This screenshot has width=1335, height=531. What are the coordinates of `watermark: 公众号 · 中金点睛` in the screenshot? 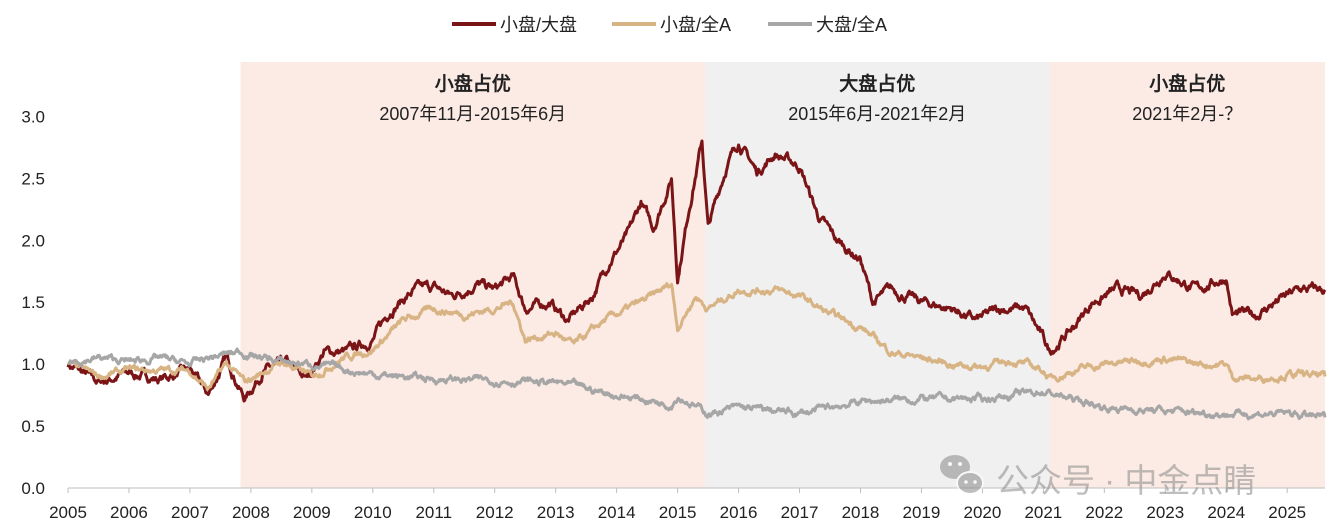 It's located at (1098, 477).